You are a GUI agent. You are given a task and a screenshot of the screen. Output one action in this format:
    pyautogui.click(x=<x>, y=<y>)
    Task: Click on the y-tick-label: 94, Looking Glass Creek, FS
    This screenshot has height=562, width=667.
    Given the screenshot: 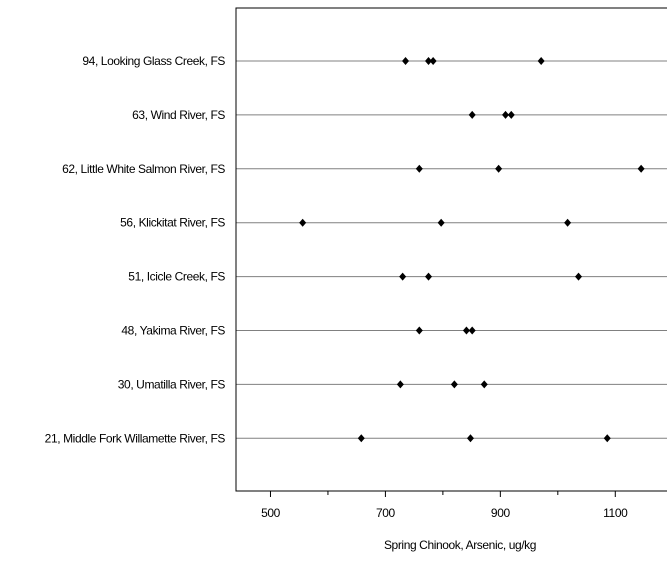 What is the action you would take?
    pyautogui.click(x=153, y=61)
    